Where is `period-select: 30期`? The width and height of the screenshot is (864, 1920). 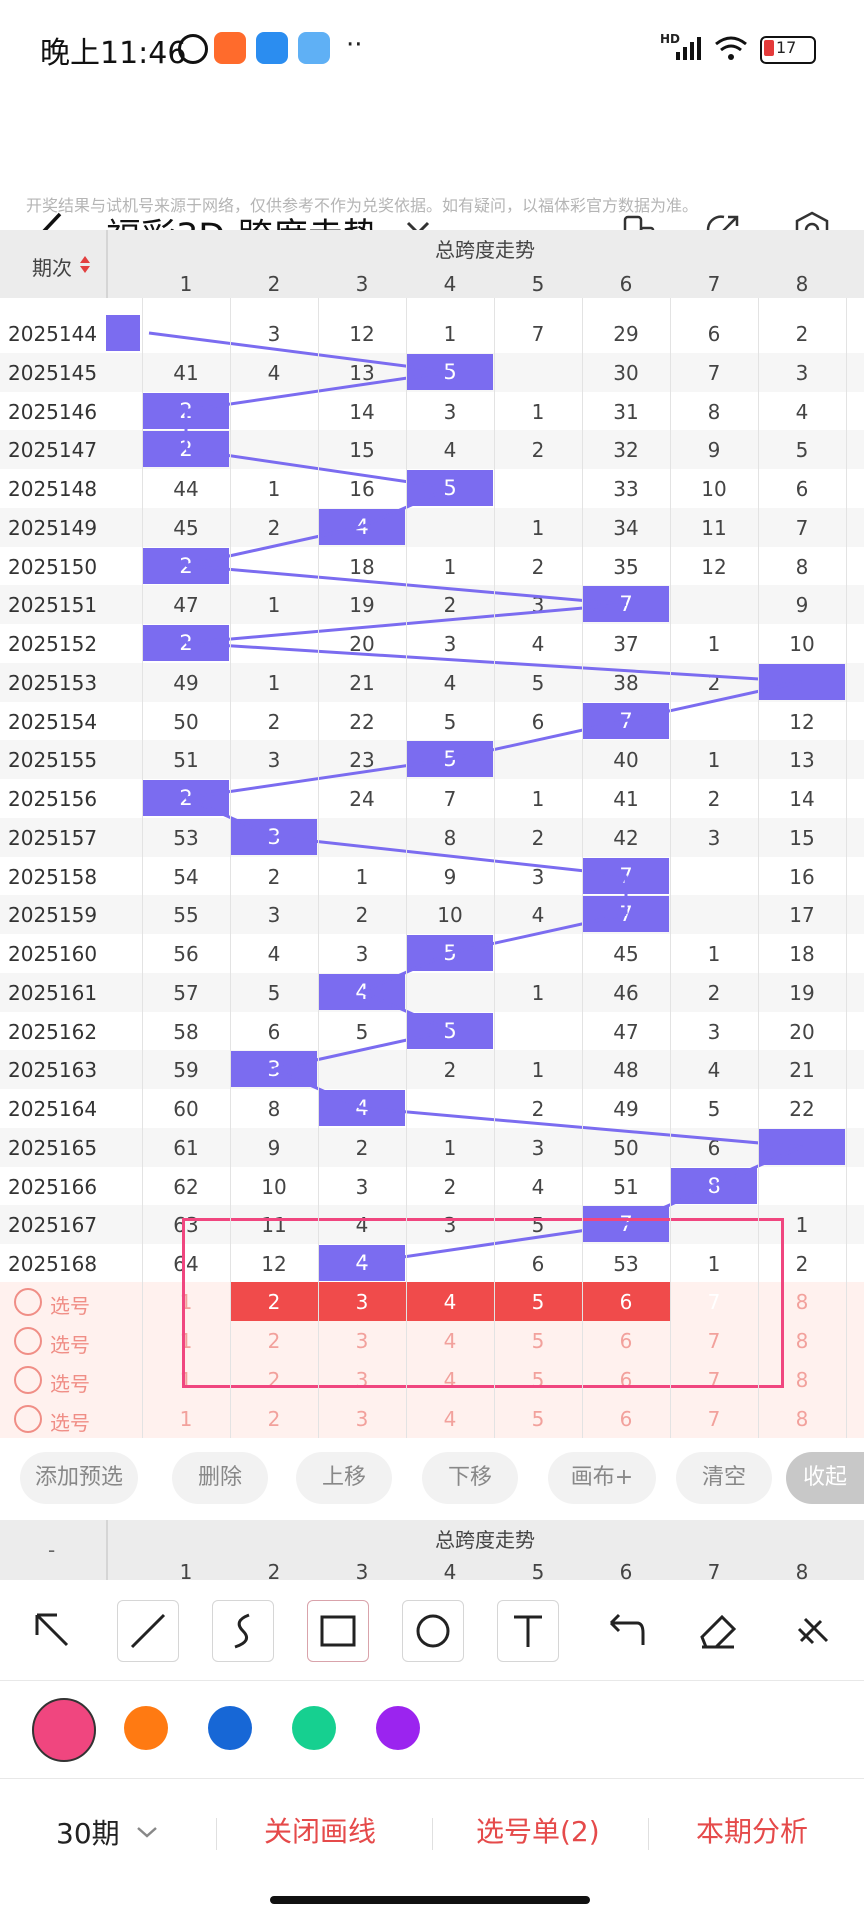
period-select: 30期 is located at coordinates (88, 1833).